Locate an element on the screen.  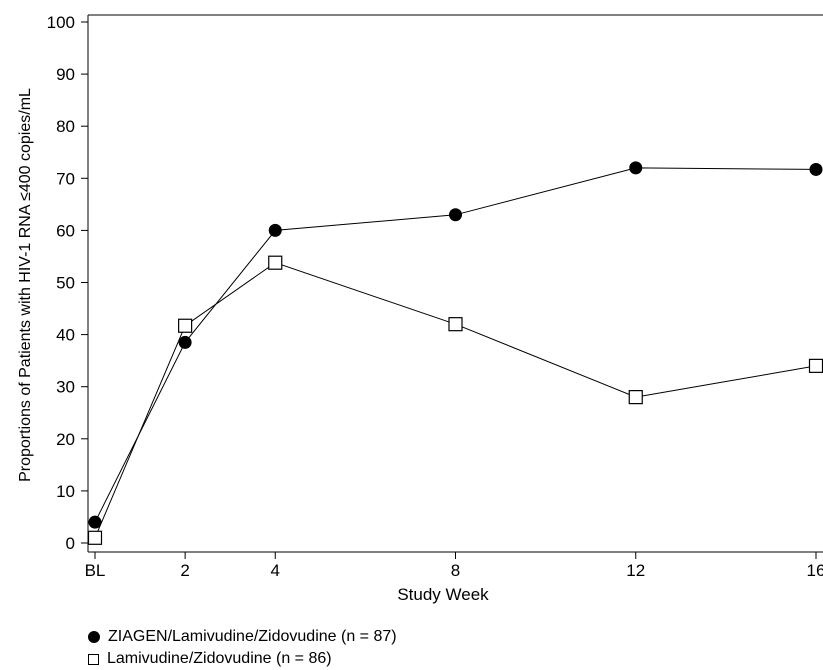
y-tick-label: 30 is located at coordinates (65, 387).